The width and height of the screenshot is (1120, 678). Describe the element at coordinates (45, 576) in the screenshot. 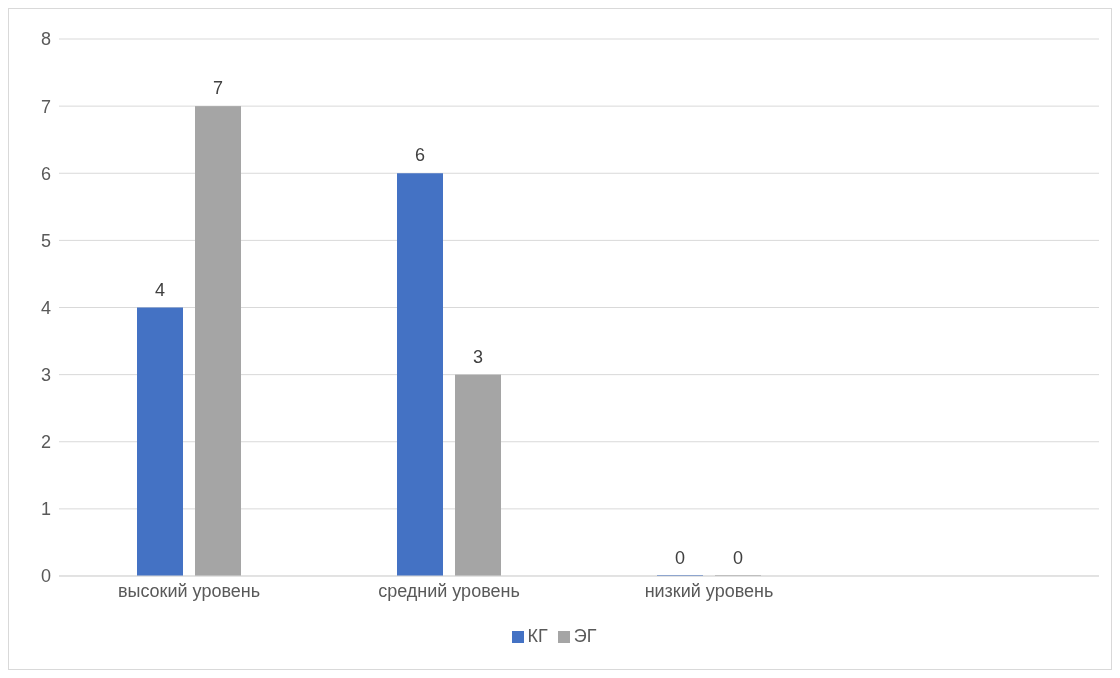

I see `y-tick-label: 0` at that location.